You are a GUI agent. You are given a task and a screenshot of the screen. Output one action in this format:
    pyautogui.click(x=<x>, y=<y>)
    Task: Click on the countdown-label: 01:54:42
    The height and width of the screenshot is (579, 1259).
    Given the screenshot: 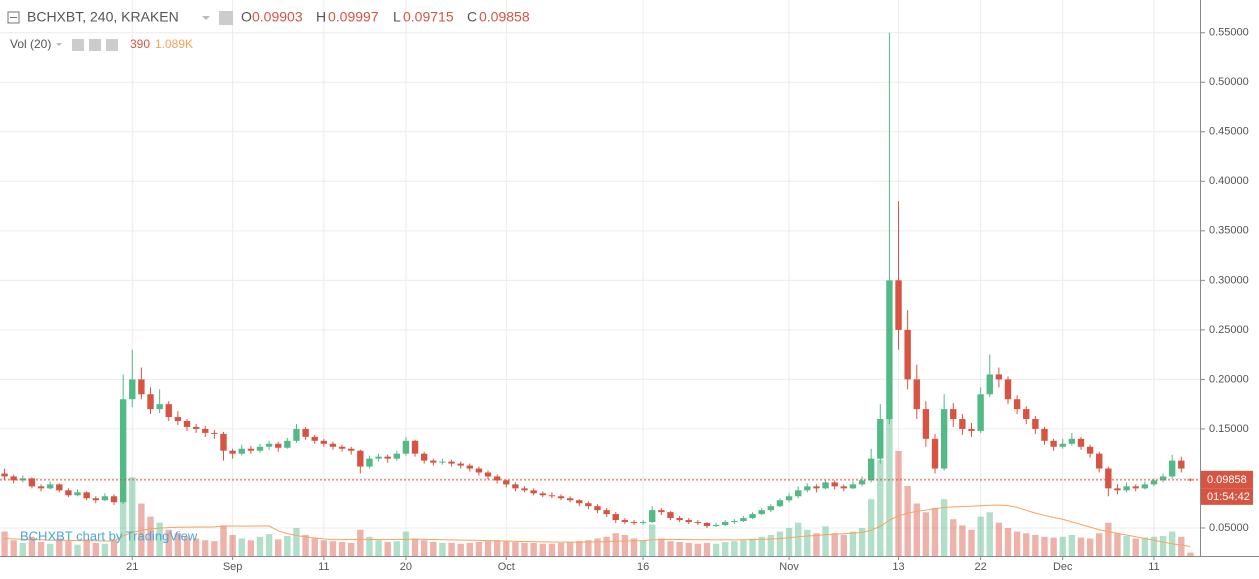 What is the action you would take?
    pyautogui.click(x=1228, y=497)
    